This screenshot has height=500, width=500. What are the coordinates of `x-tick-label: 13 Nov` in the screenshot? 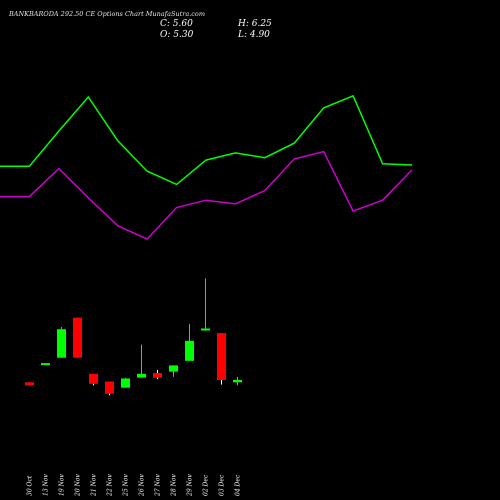 It's located at (46, 485).